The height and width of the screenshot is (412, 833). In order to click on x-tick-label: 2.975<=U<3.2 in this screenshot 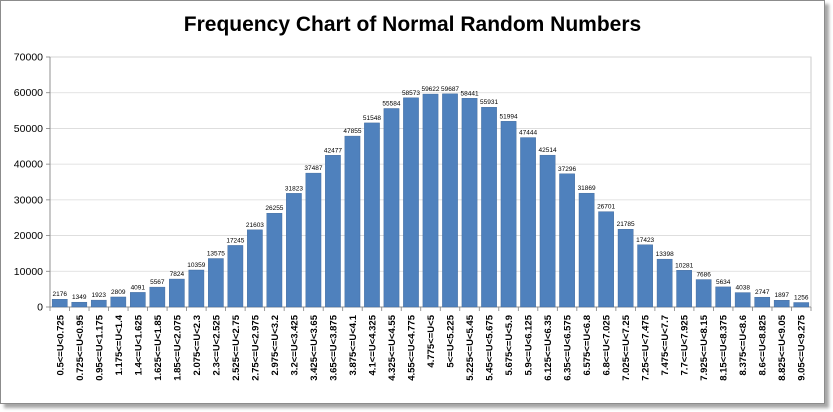, I will do `click(275, 345)`.